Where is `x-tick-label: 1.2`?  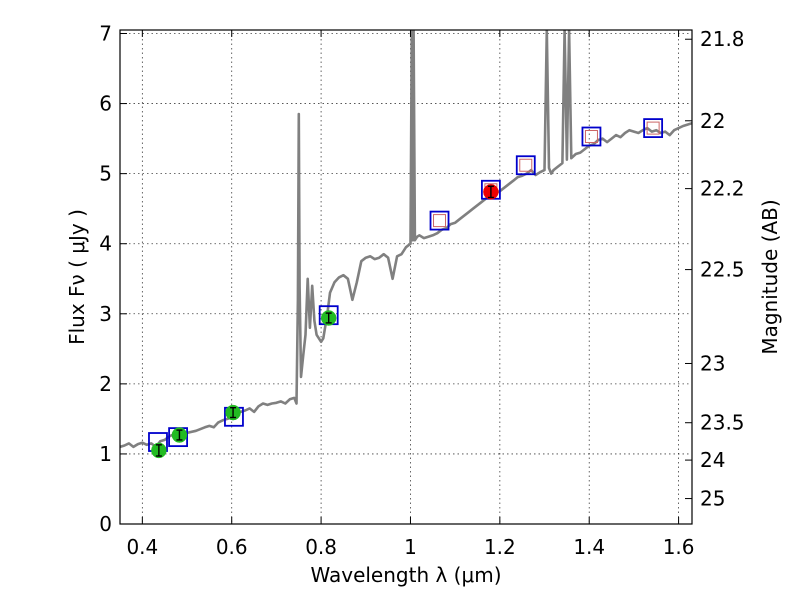
x-tick-label: 1.2 is located at coordinates (500, 547).